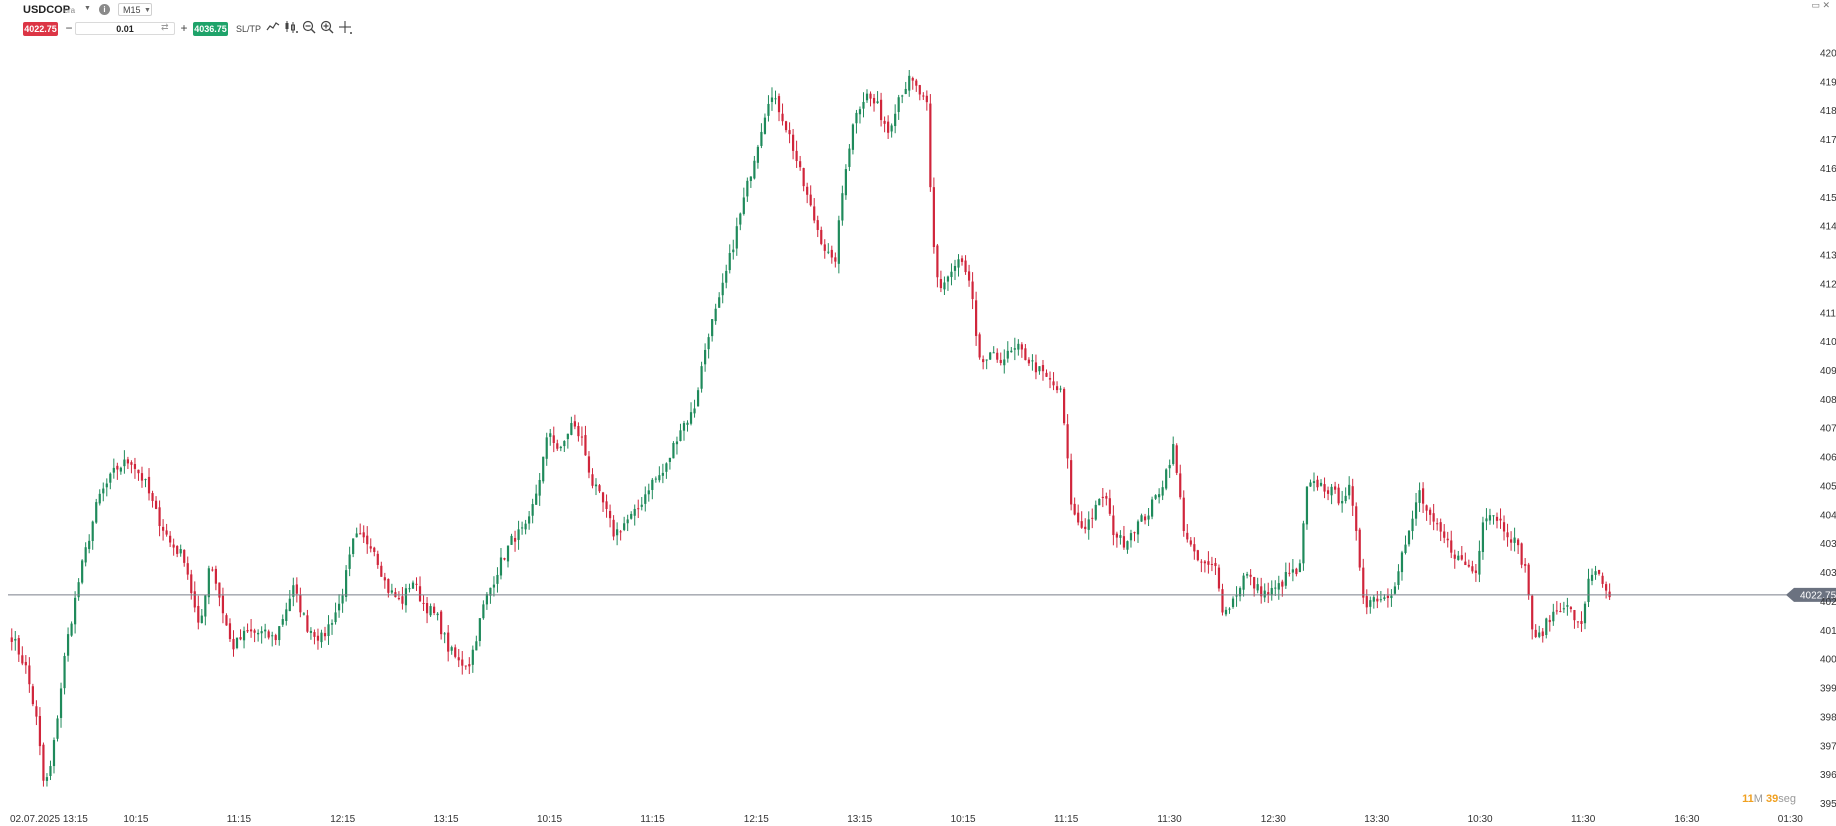 The image size is (1836, 826). What do you see at coordinates (184, 28) in the screenshot?
I see `quantity-increase-button: +` at bounding box center [184, 28].